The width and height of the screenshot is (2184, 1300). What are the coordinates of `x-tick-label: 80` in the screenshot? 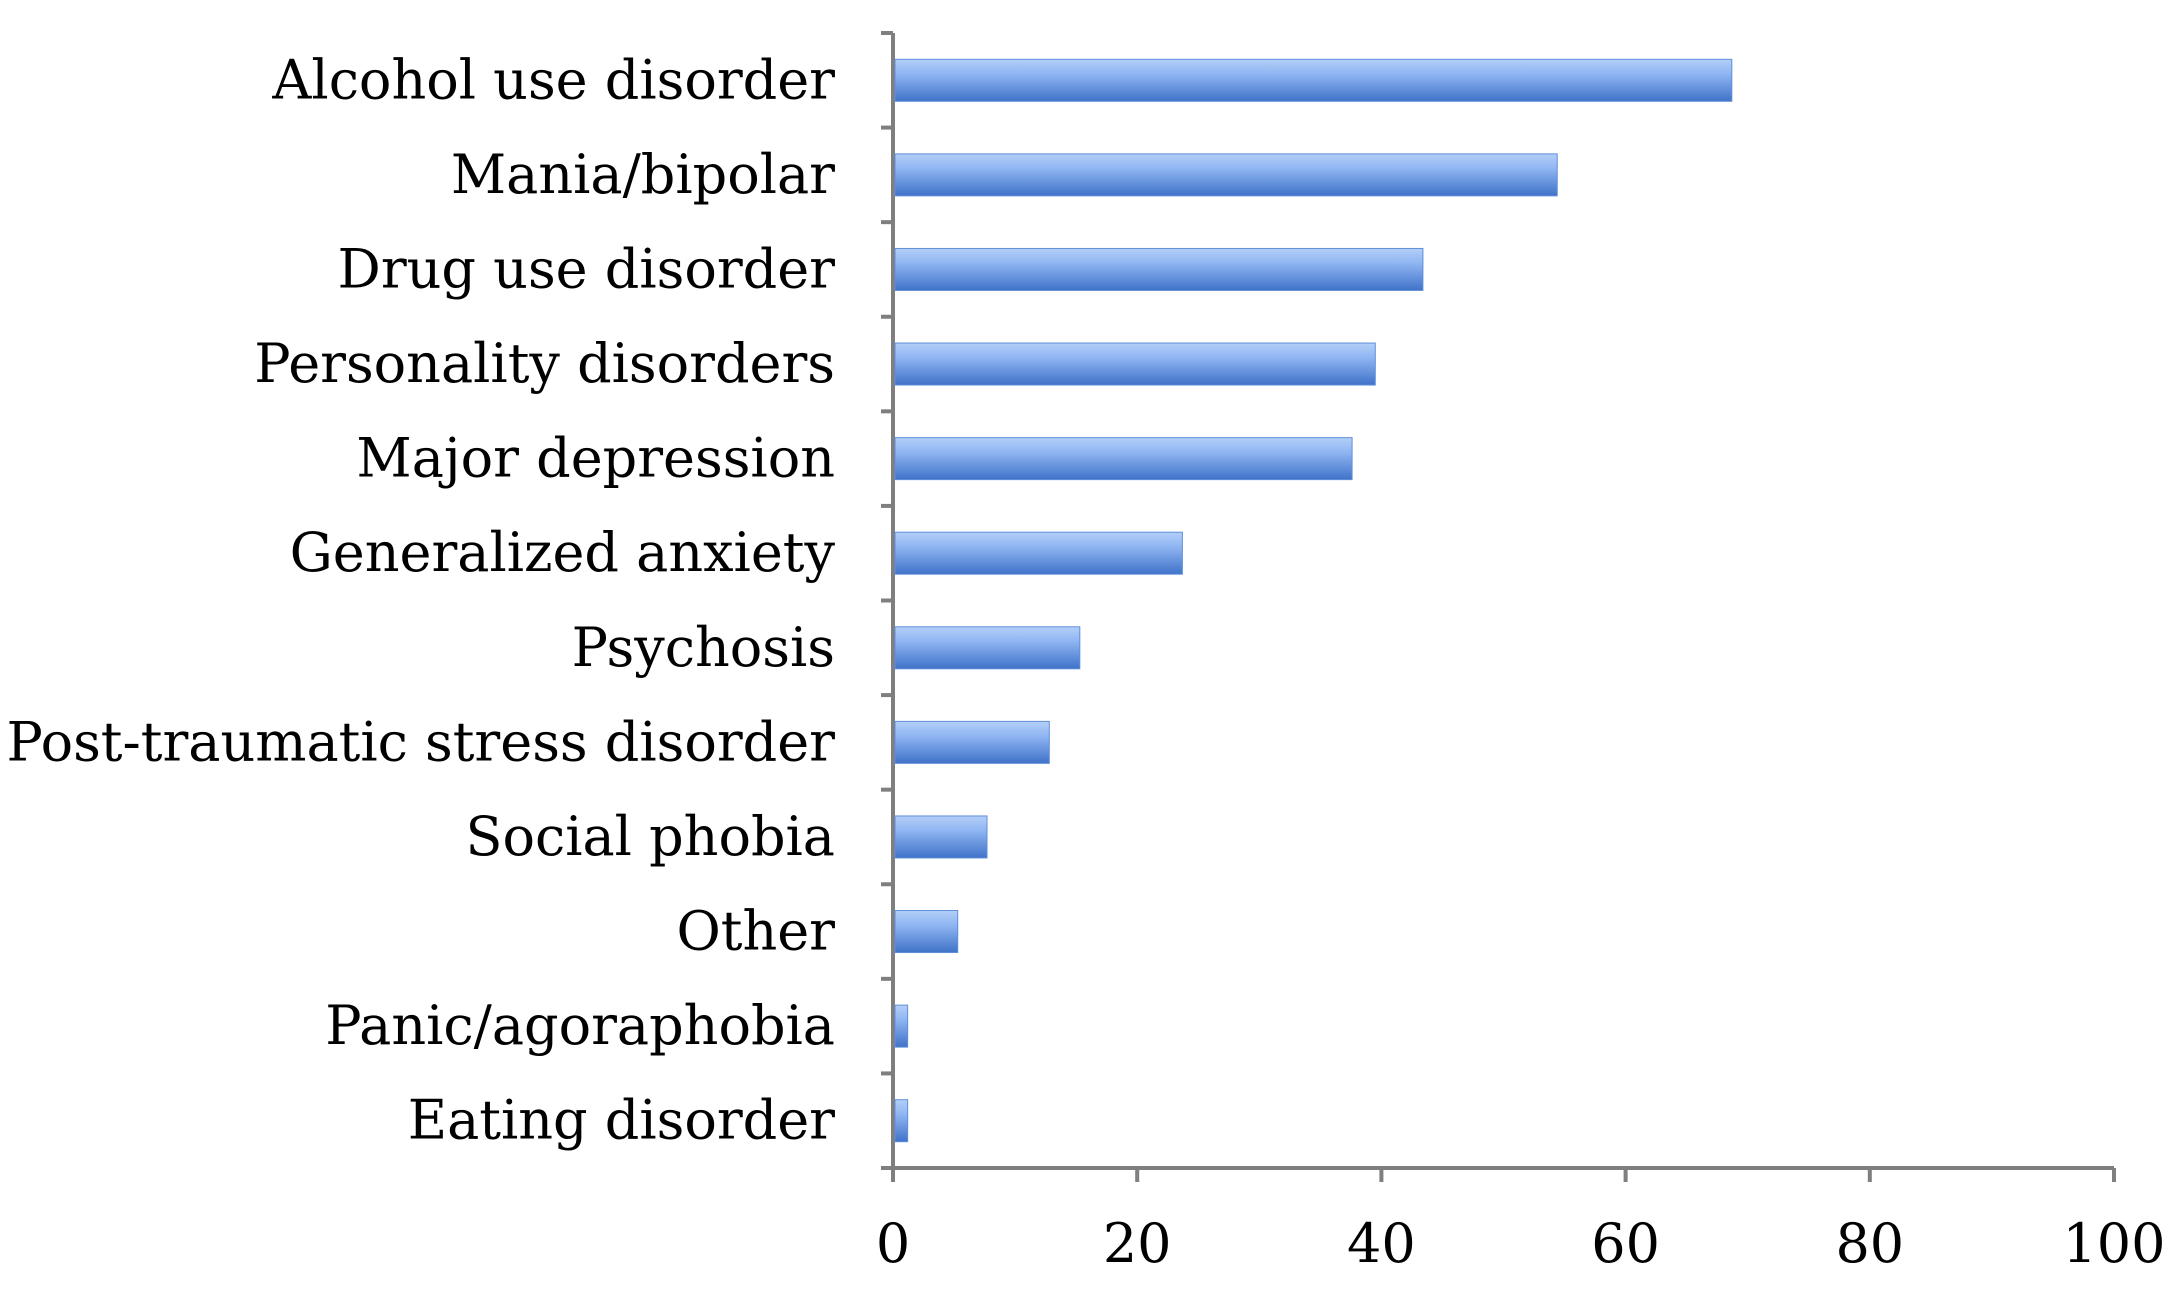 It's located at (1869, 1243).